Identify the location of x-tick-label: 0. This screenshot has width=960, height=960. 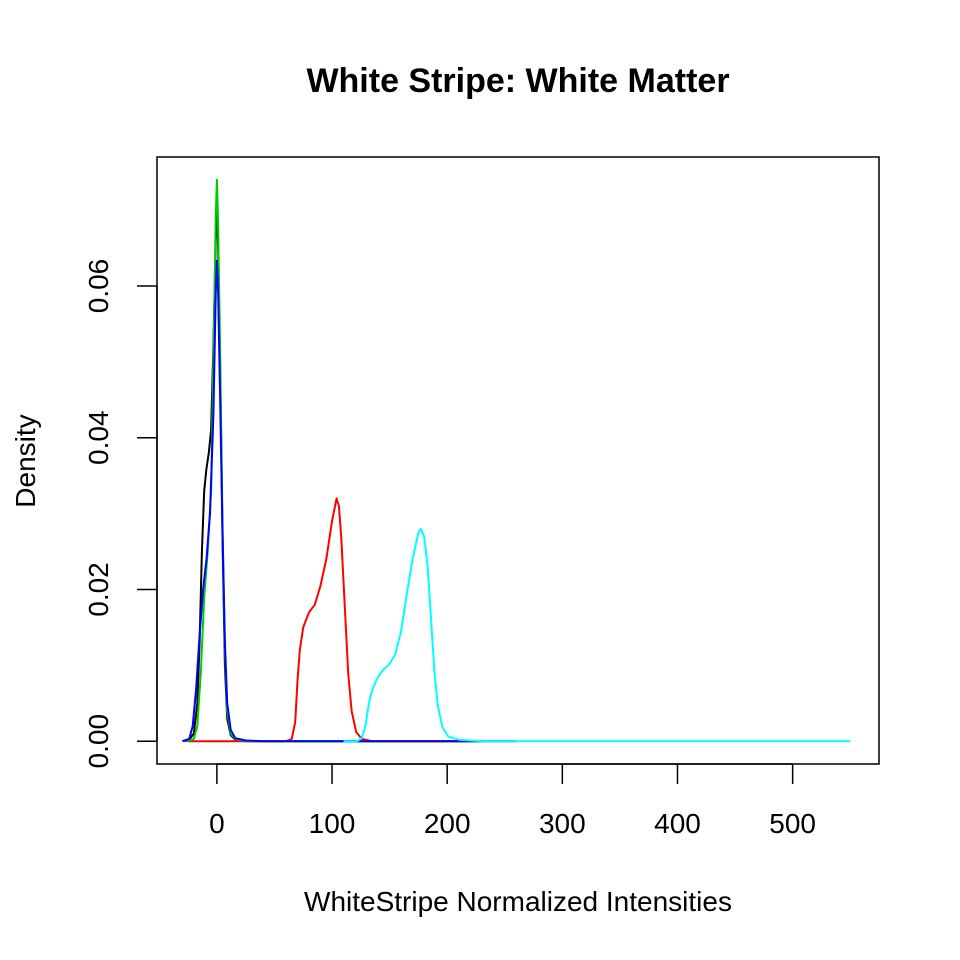
(217, 823).